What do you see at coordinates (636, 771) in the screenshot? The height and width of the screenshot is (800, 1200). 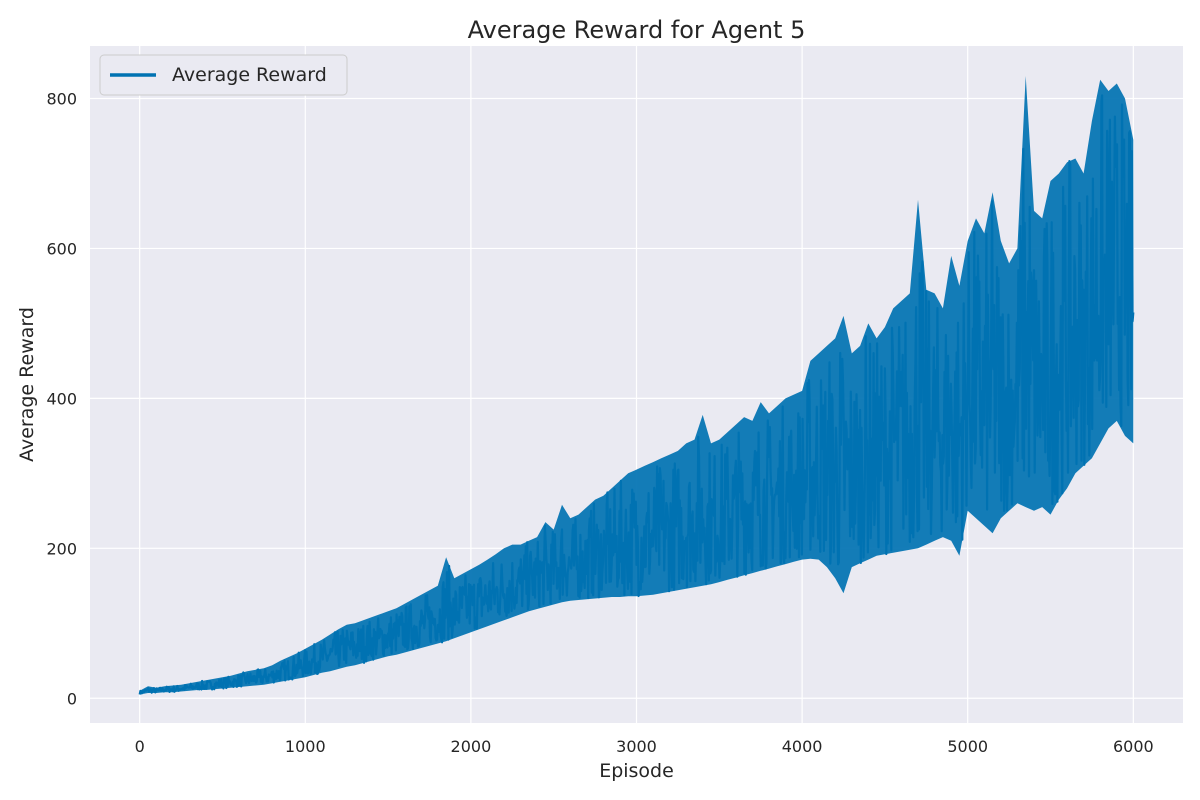 I see `x-axis-label: Episode` at bounding box center [636, 771].